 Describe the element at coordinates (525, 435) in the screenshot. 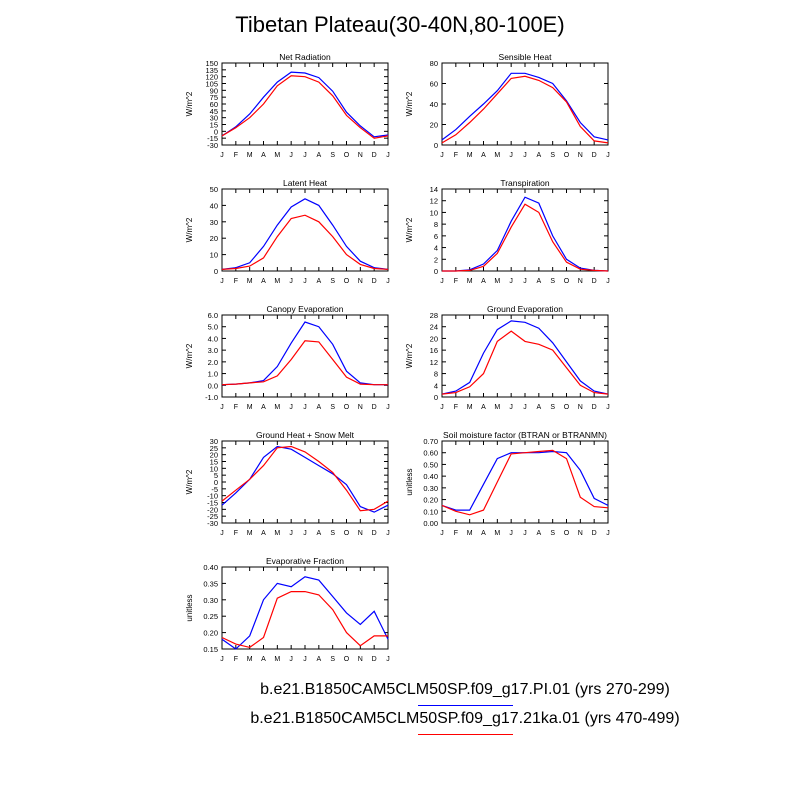

I see `panel-title: Soil moisture factor (BTRAN or BTRANMN)` at that location.